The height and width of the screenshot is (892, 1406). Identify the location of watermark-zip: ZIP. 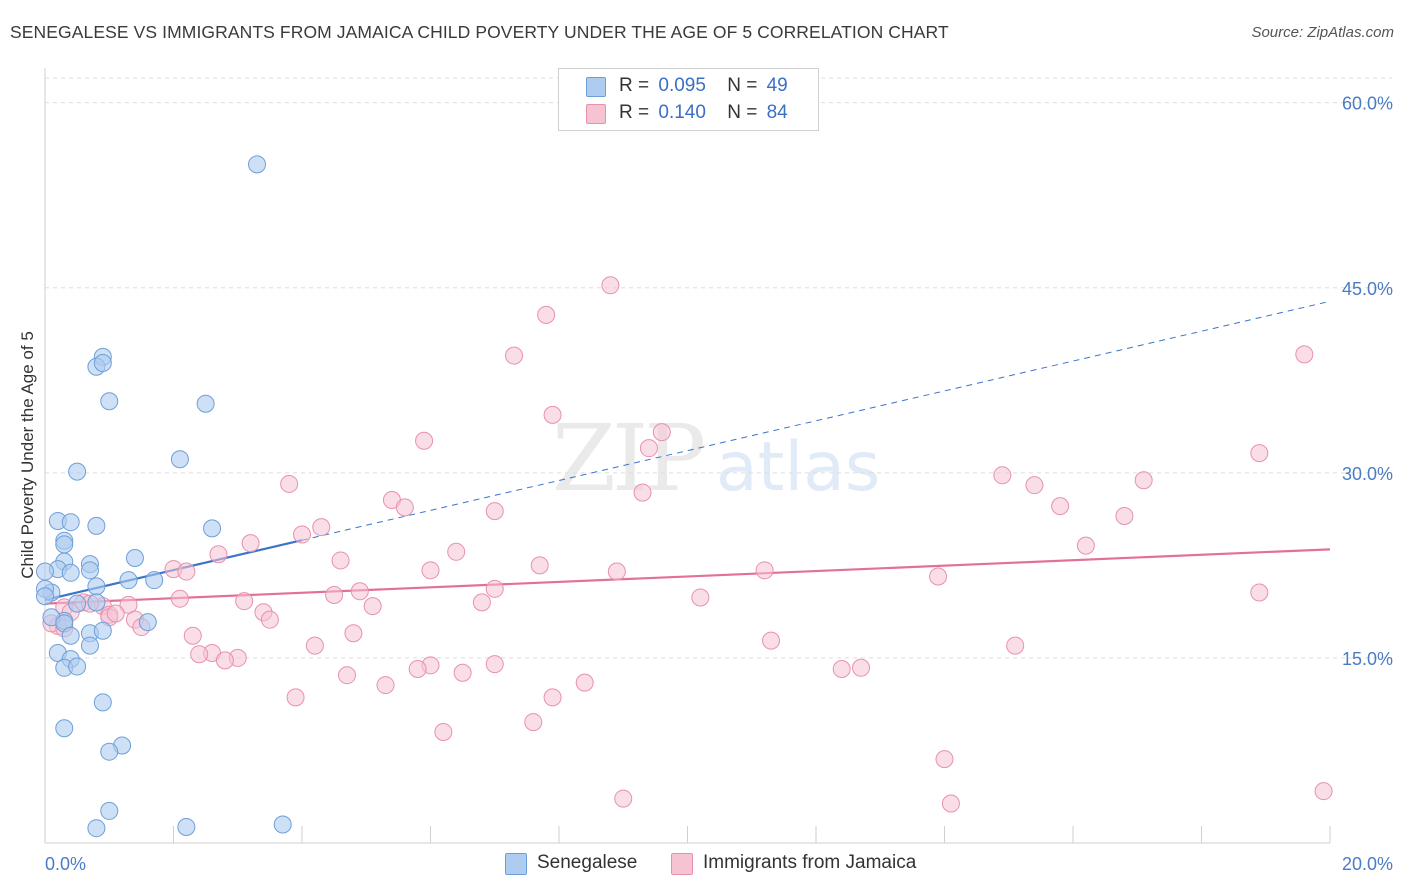
(629, 458).